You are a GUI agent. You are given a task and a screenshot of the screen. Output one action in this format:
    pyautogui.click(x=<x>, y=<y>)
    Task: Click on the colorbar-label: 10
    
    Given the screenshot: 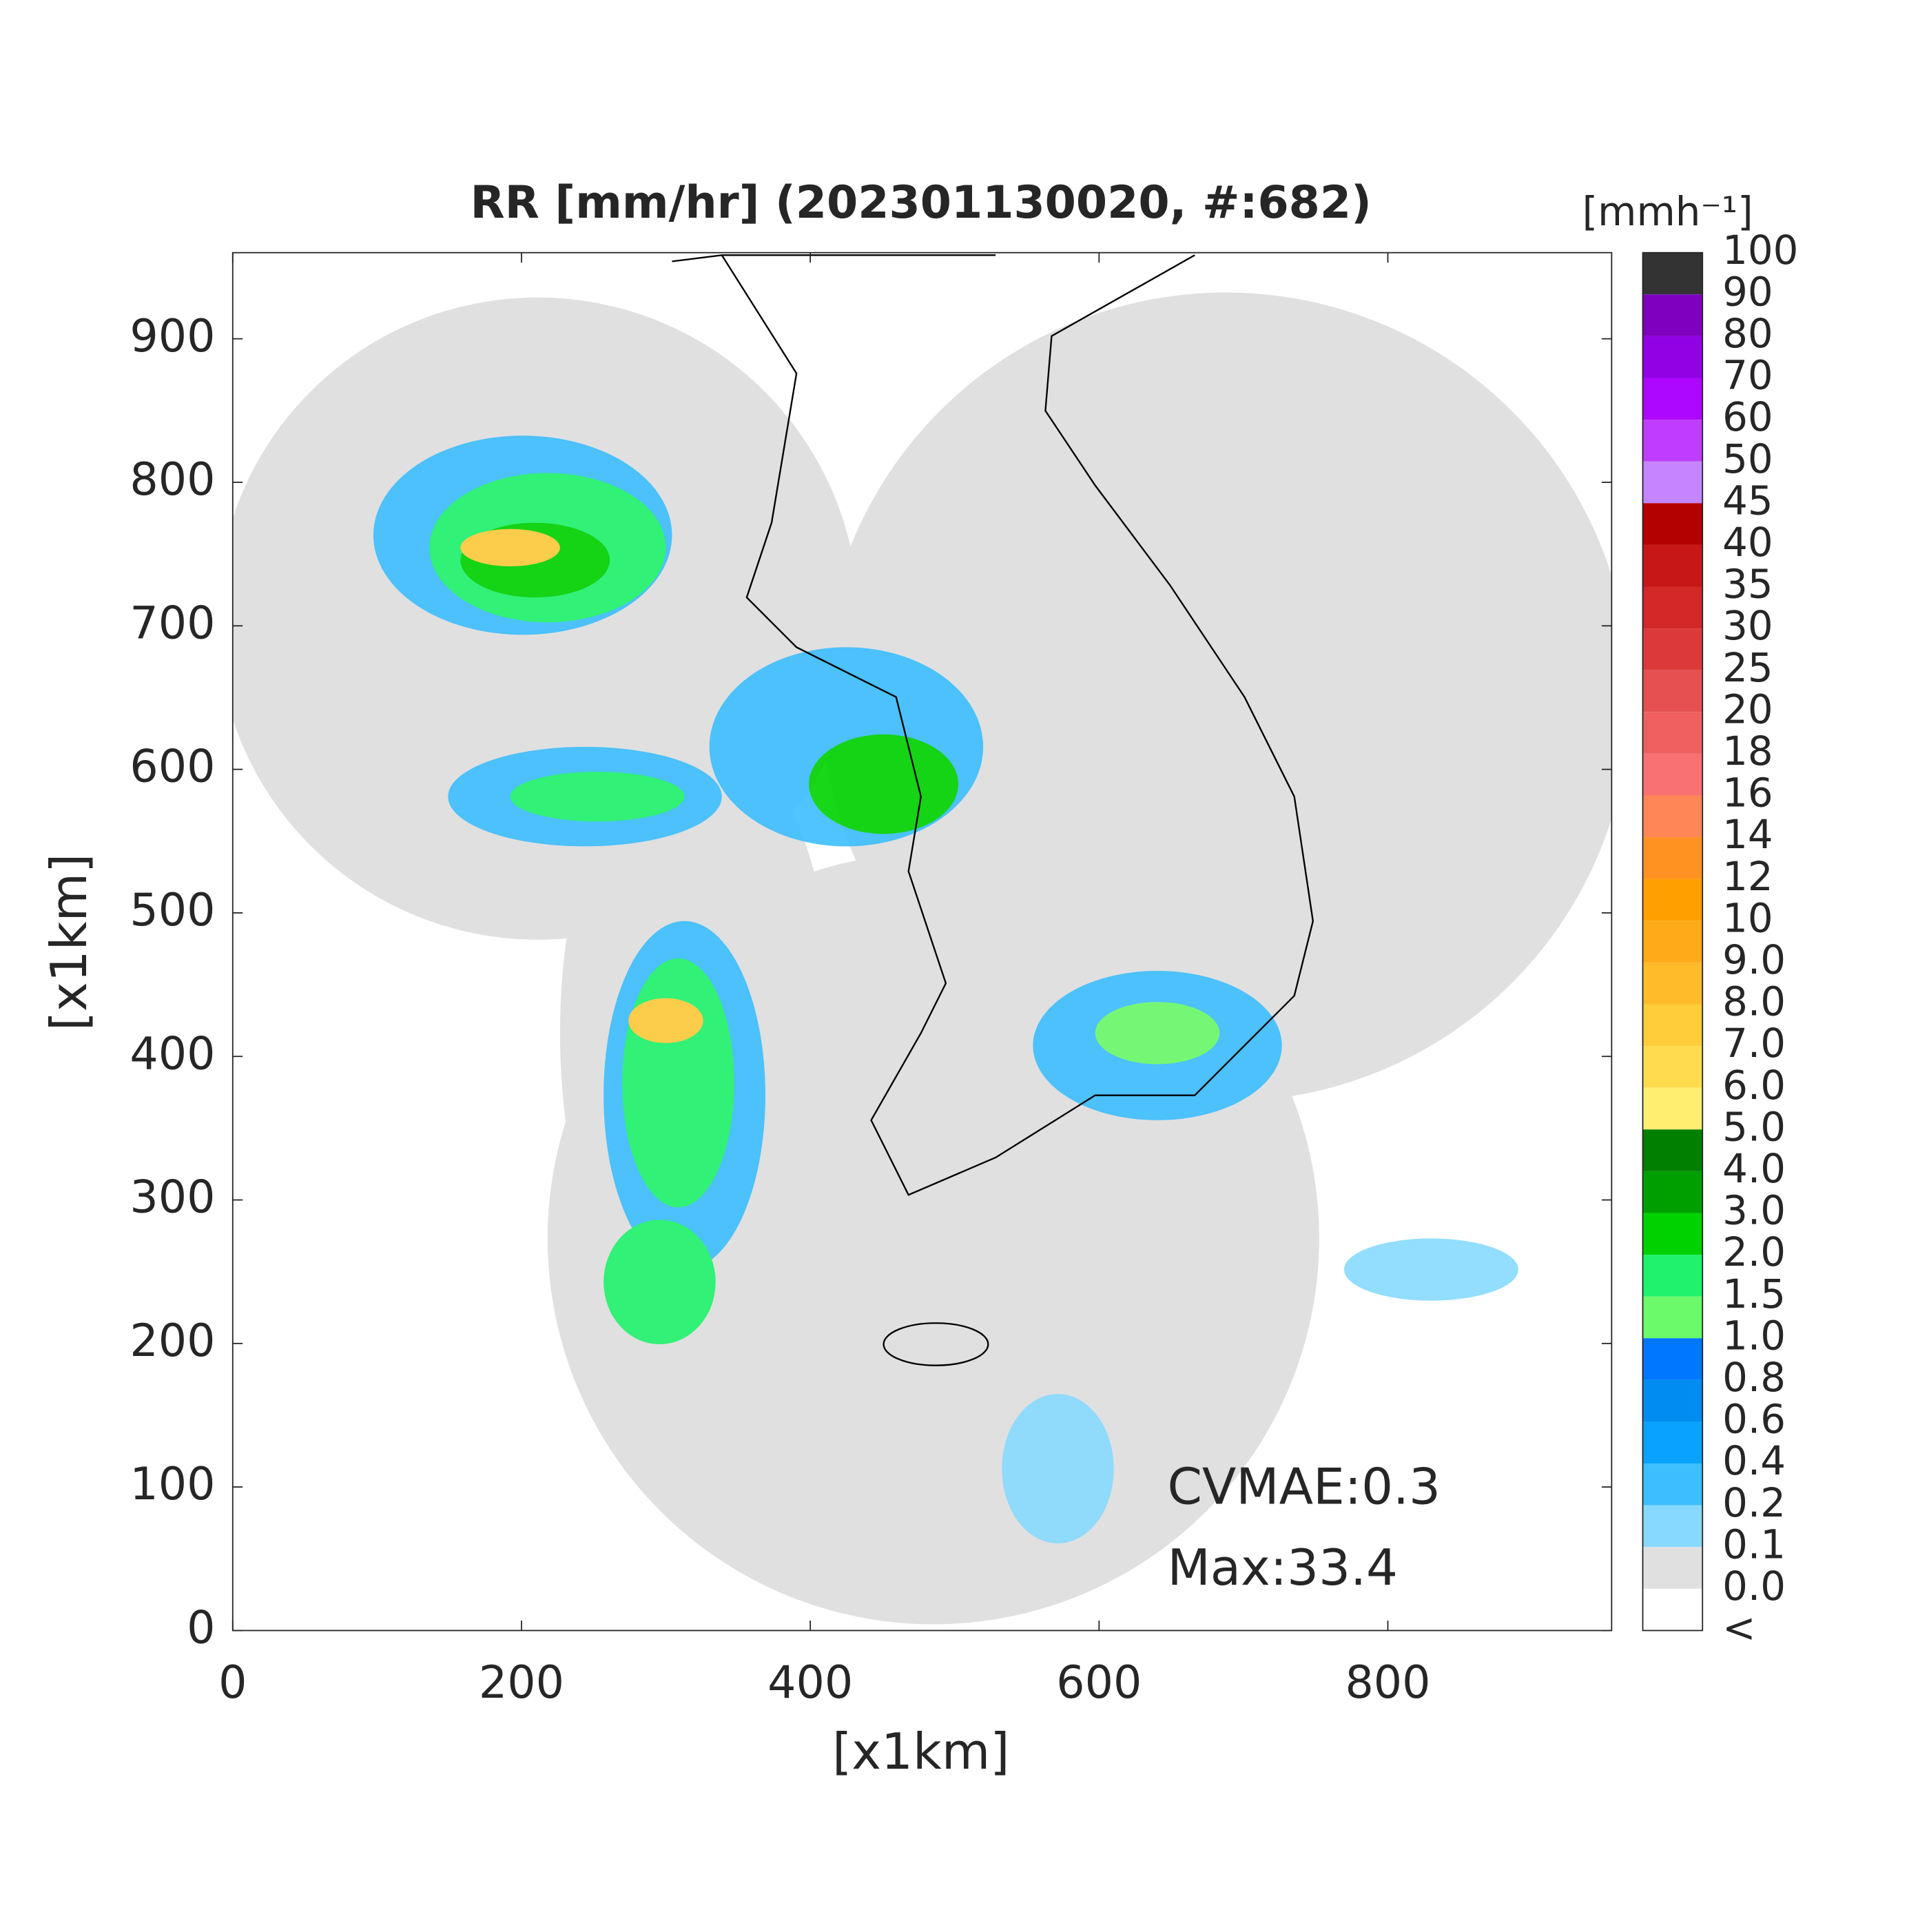 What is the action you would take?
    pyautogui.click(x=1747, y=917)
    